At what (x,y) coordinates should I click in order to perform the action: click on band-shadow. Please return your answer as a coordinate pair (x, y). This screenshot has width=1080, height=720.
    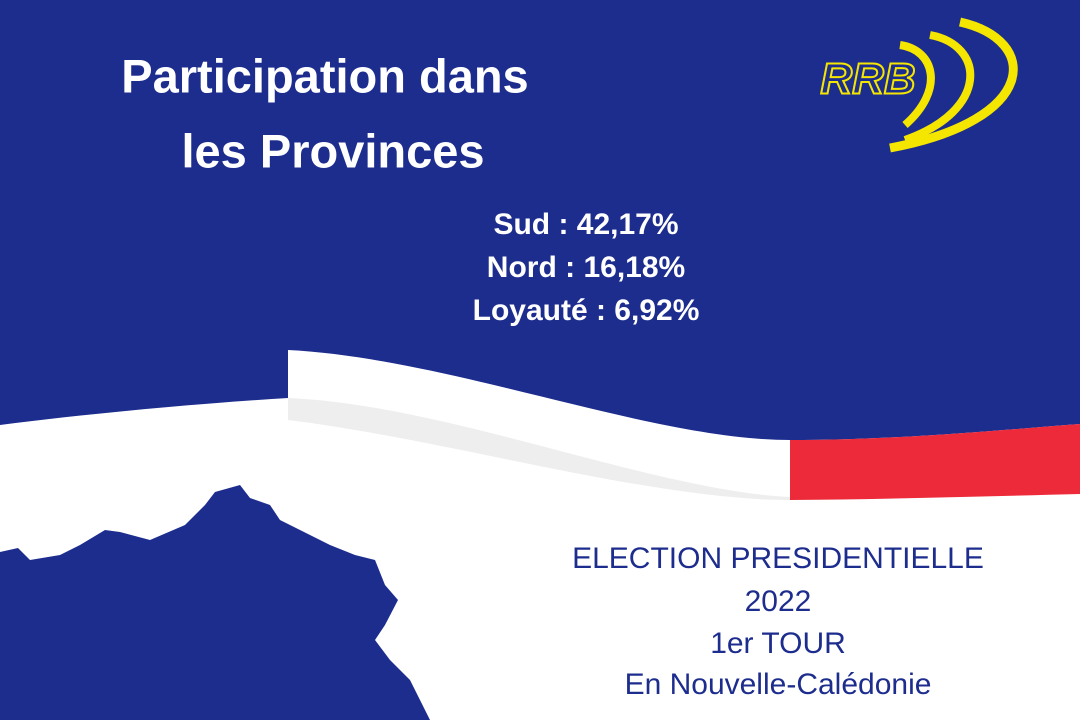
    Looking at the image, I should click on (539, 449).